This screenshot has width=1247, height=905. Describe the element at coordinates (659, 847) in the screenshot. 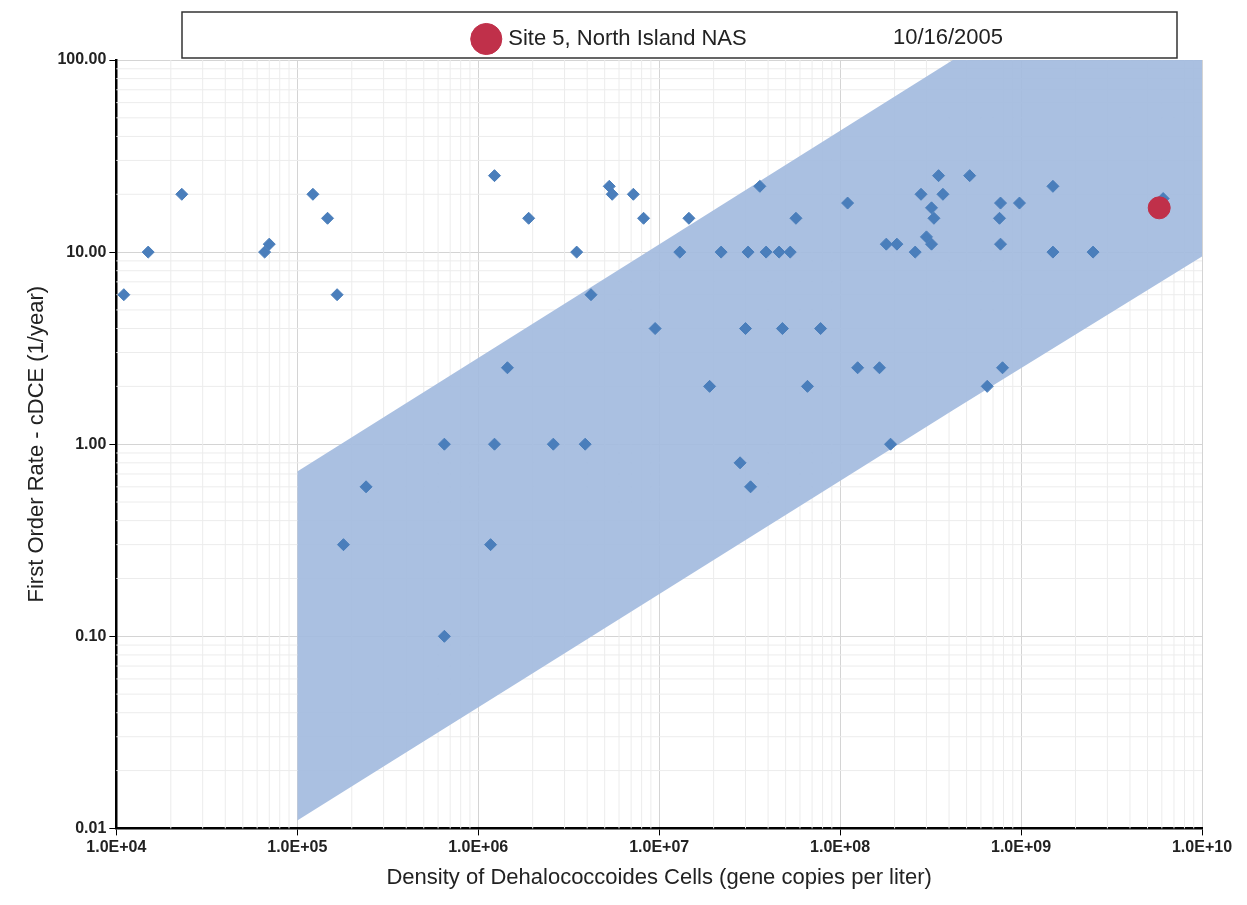

I see `x-tick-label: 1.0E+07` at that location.